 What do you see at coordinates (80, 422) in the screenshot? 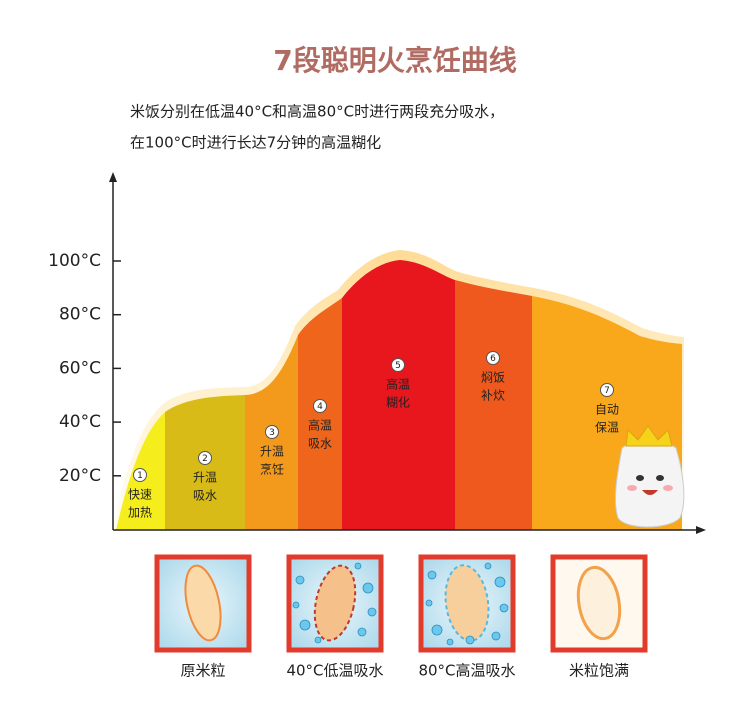
I see `y-tick-label: 40°C` at bounding box center [80, 422].